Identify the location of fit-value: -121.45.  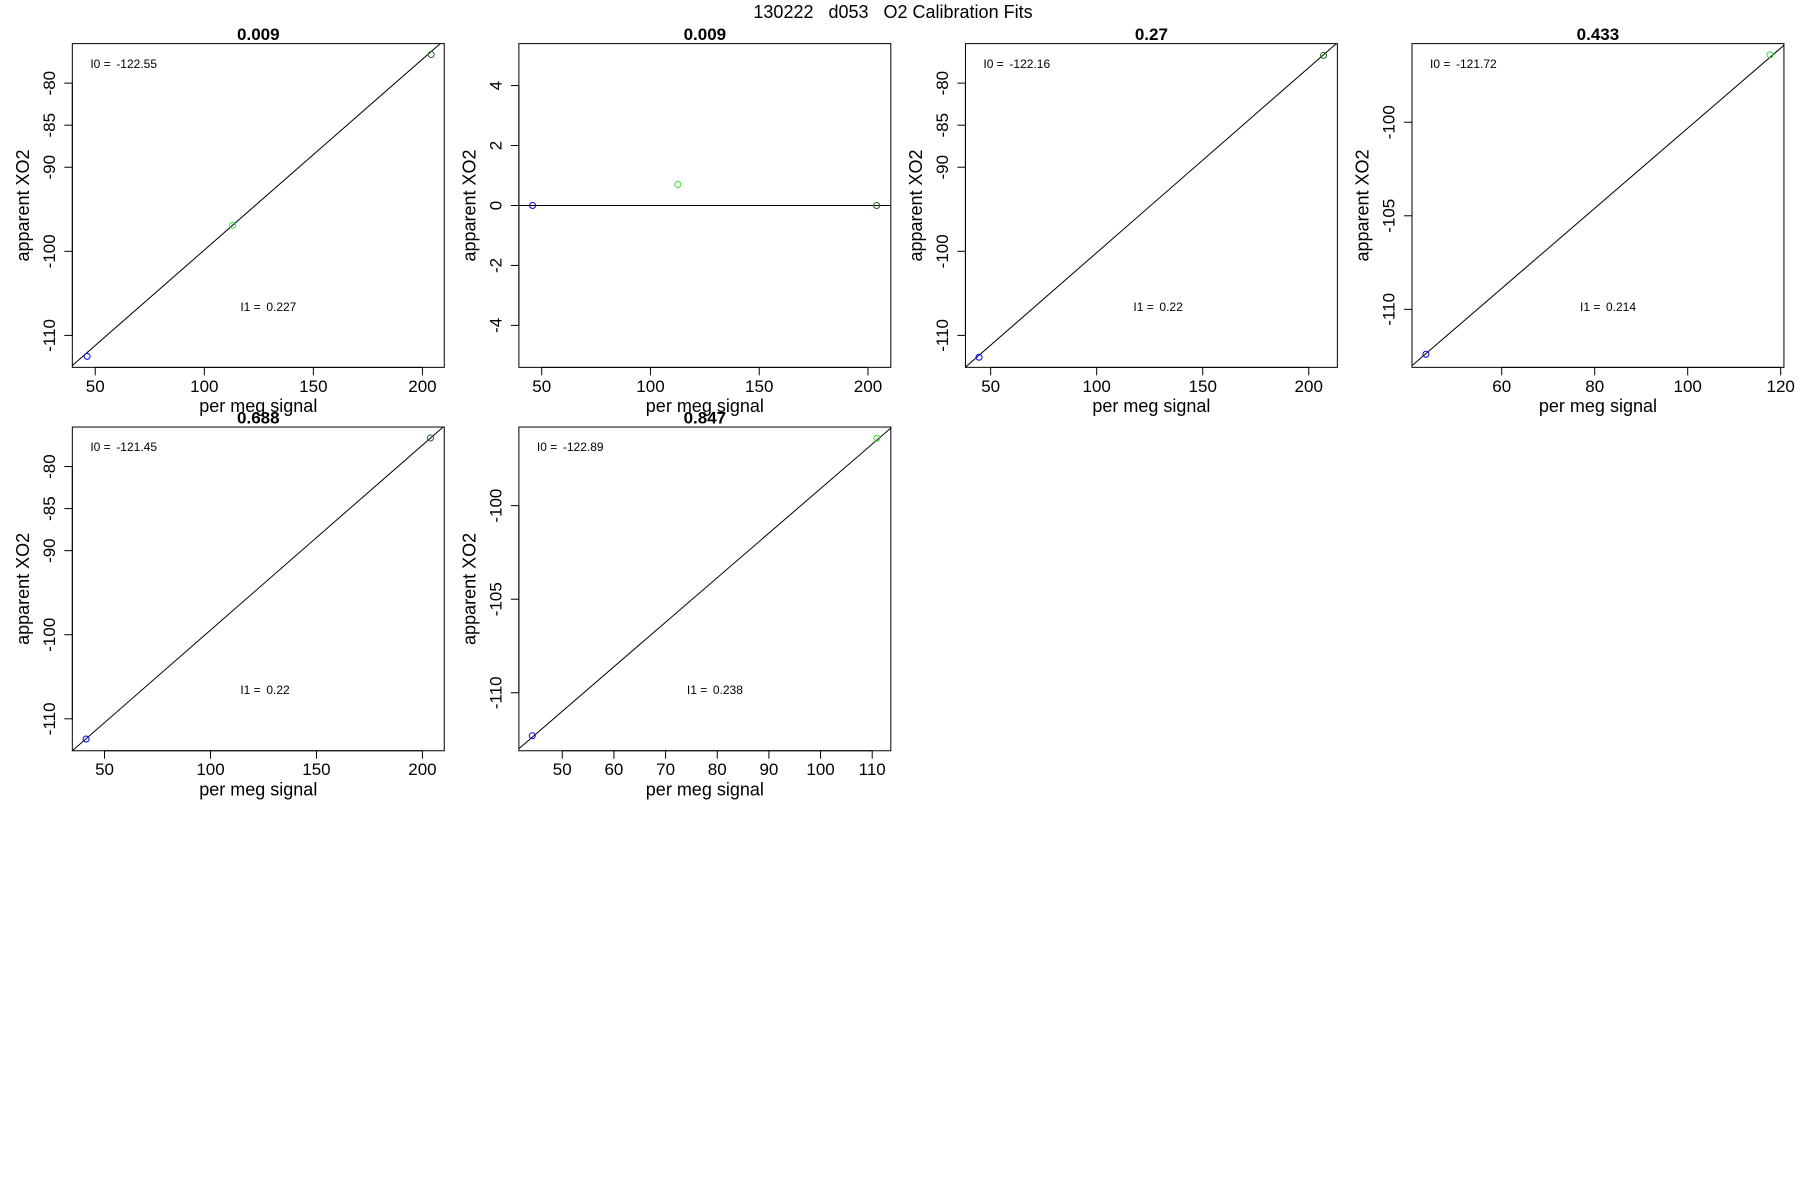
(136, 447).